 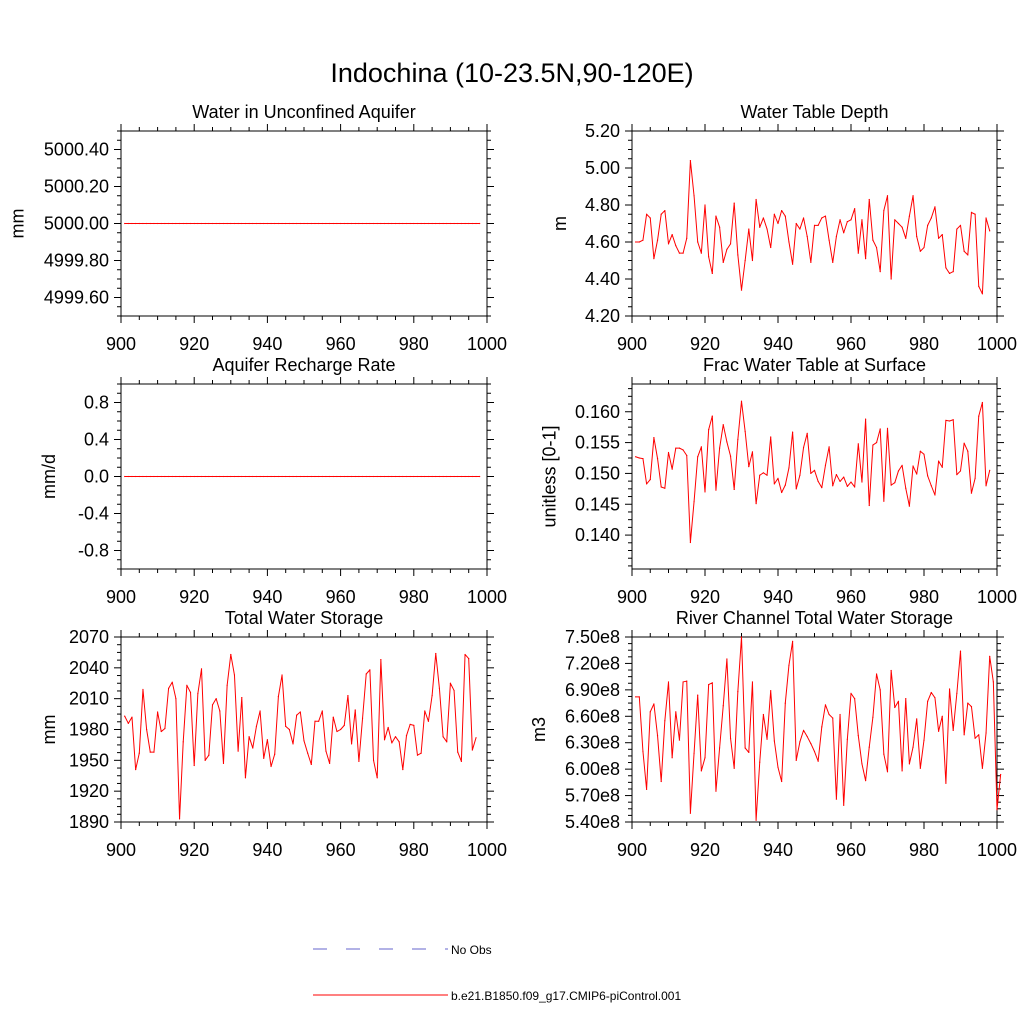 What do you see at coordinates (597, 443) in the screenshot?
I see `y-tick-label: 0.155` at bounding box center [597, 443].